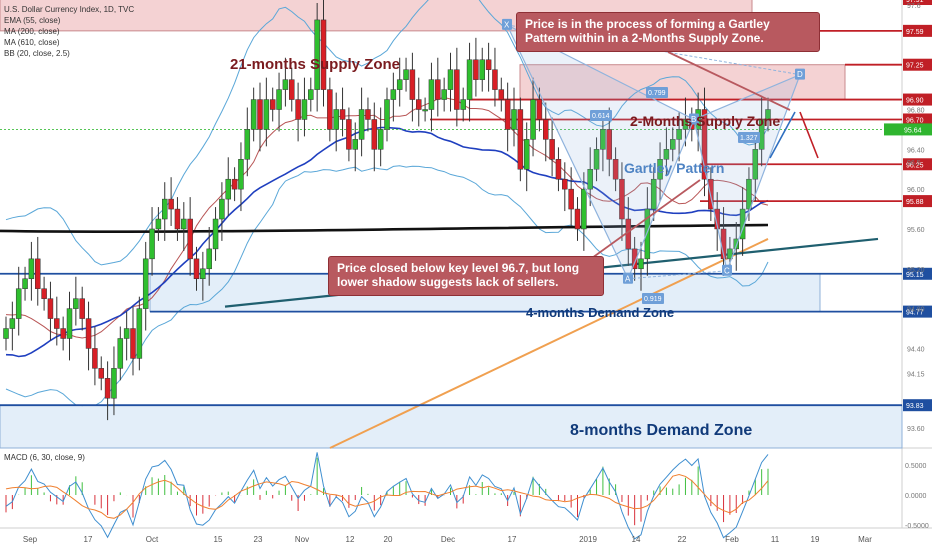 This screenshot has height=550, width=932. What do you see at coordinates (218, 539) in the screenshot?
I see `x-tick-3: 15` at bounding box center [218, 539].